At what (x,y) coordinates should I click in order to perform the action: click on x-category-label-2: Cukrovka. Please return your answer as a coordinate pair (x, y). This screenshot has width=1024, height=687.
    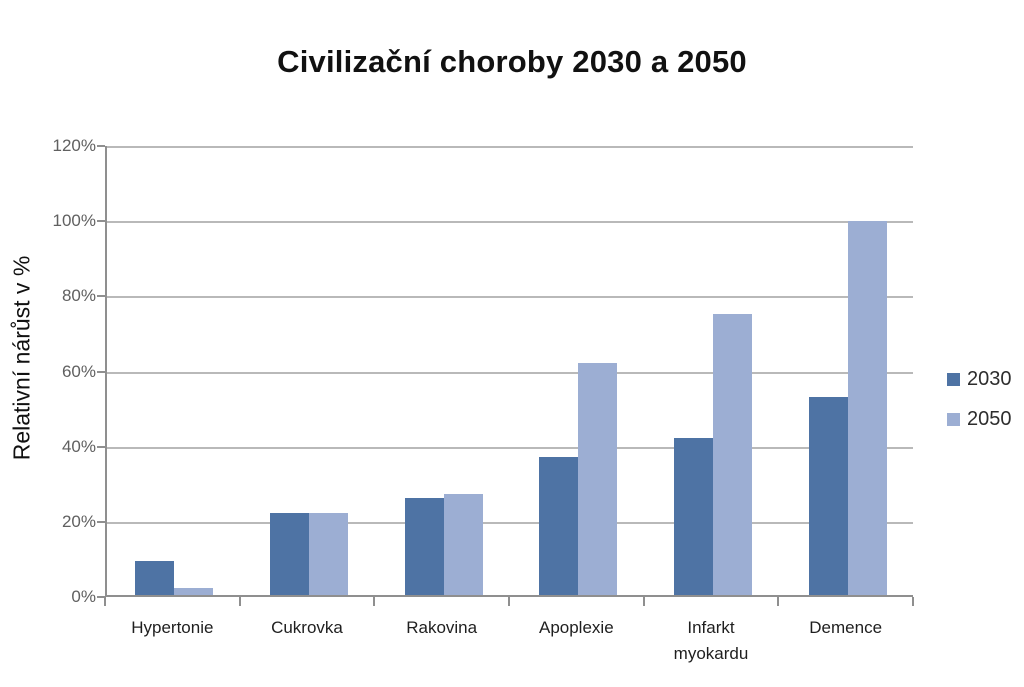
    Looking at the image, I should click on (307, 627).